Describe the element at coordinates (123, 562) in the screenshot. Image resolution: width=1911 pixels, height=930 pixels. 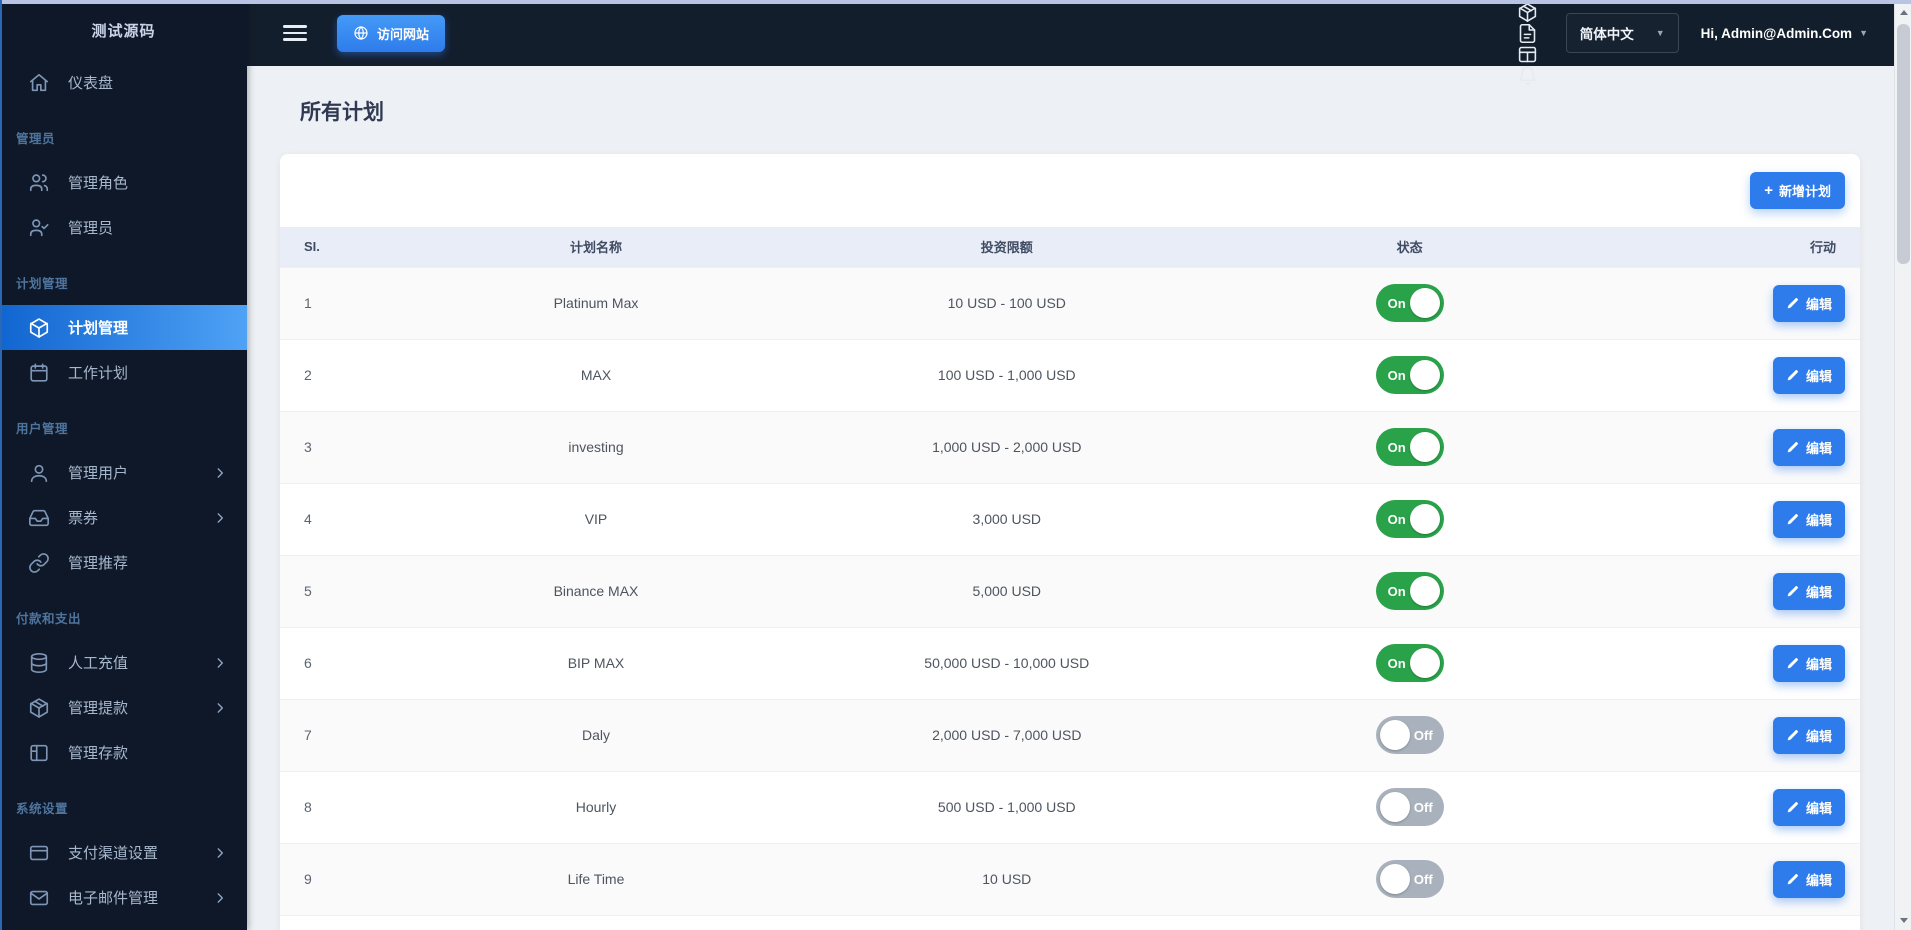
I see `sidebar-item-manage-referrals: 管理推荐` at that location.